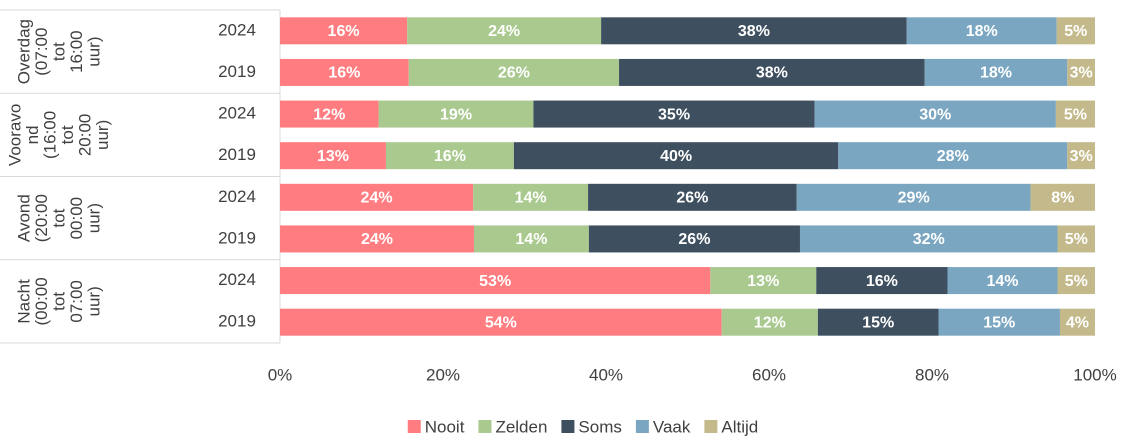 Image resolution: width=1126 pixels, height=443 pixels. Describe the element at coordinates (76, 51) in the screenshot. I see `group-label: 16:00` at that location.